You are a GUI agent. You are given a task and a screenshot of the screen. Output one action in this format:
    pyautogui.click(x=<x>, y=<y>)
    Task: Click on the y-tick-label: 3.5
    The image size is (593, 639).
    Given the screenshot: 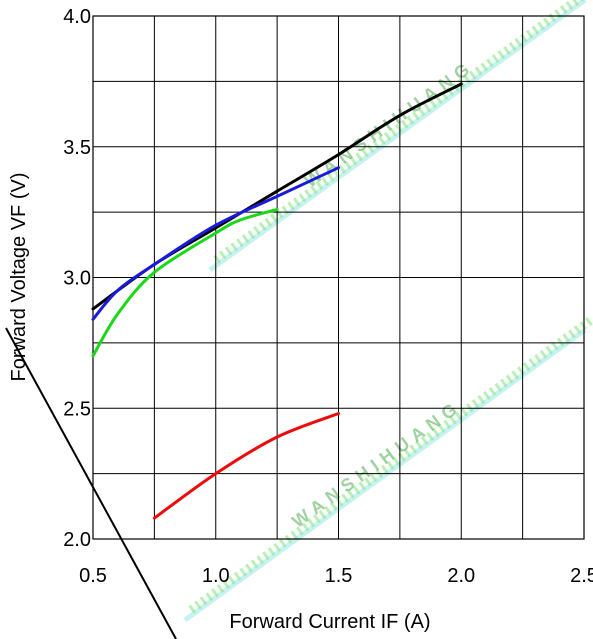 What is the action you would take?
    pyautogui.click(x=77, y=148)
    